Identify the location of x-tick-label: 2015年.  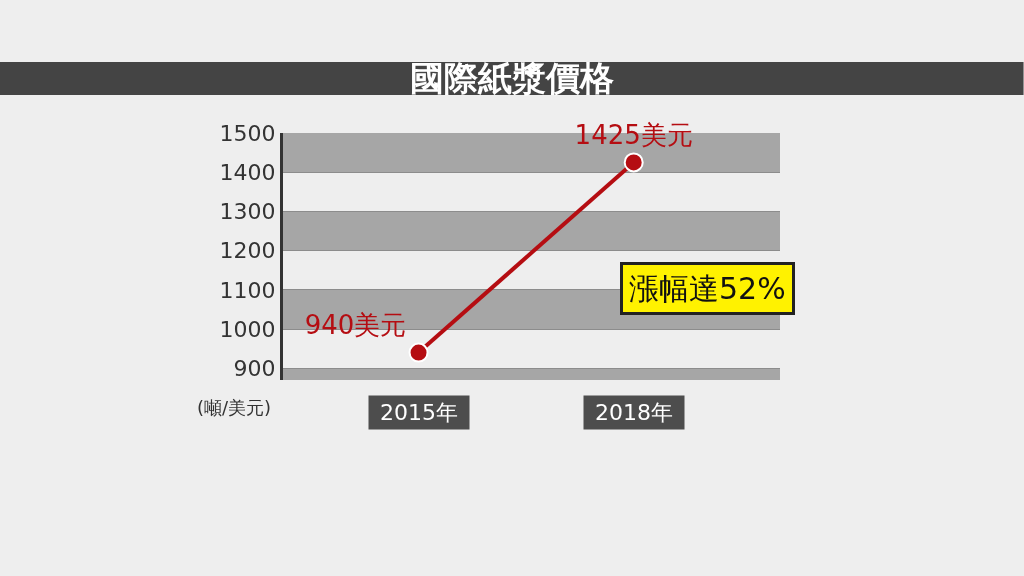
(419, 412).